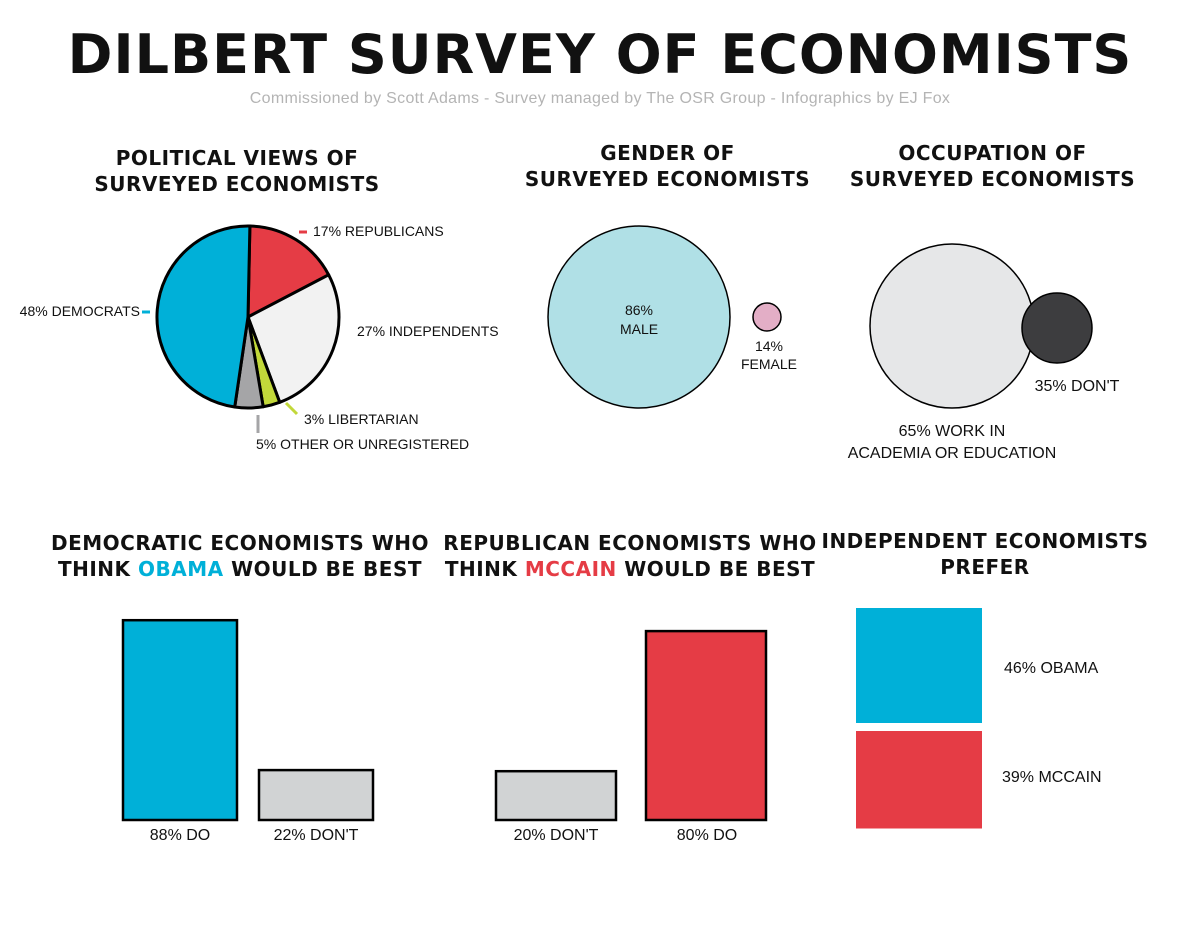  Describe the element at coordinates (288, 271) in the screenshot. I see `pie-slice-republicans` at that location.